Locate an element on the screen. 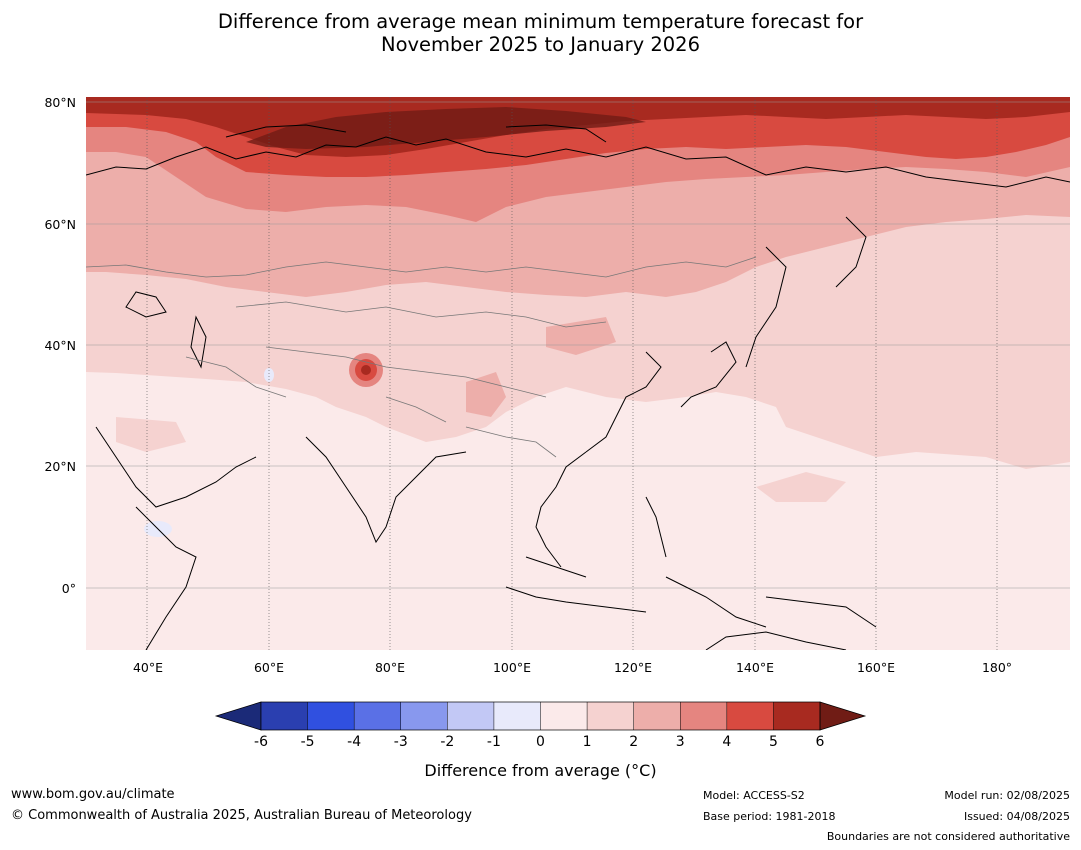  lat-label-0: 0° is located at coordinates (68, 588).